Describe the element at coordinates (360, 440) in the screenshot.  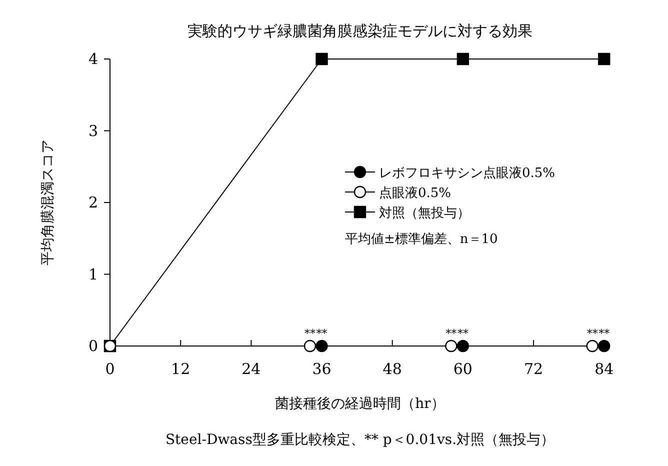
I see `text: Steel-Dwass型多重比較検定、** p＜0.01vs.対照（無投与）` at that location.